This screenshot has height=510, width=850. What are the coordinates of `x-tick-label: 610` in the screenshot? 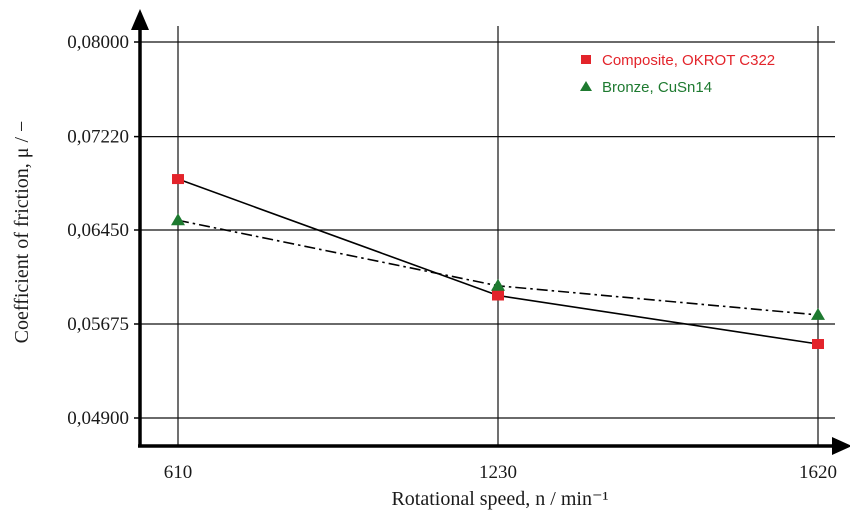 It's located at (178, 472).